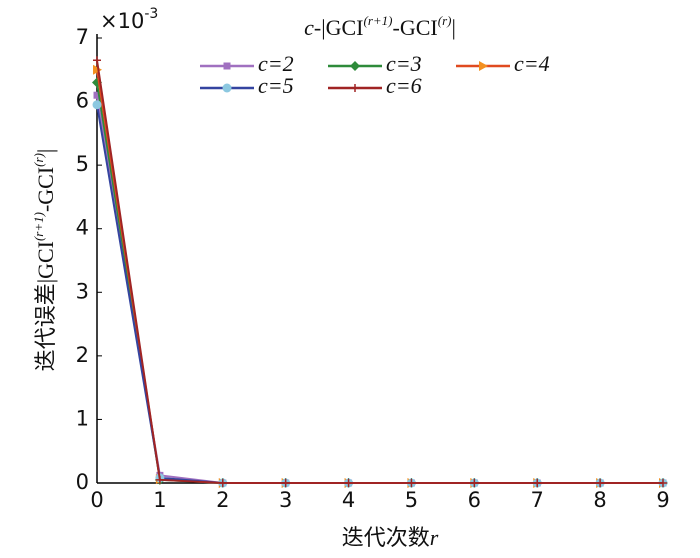  Describe the element at coordinates (222, 500) in the screenshot. I see `x-tick-label: 2` at that location.